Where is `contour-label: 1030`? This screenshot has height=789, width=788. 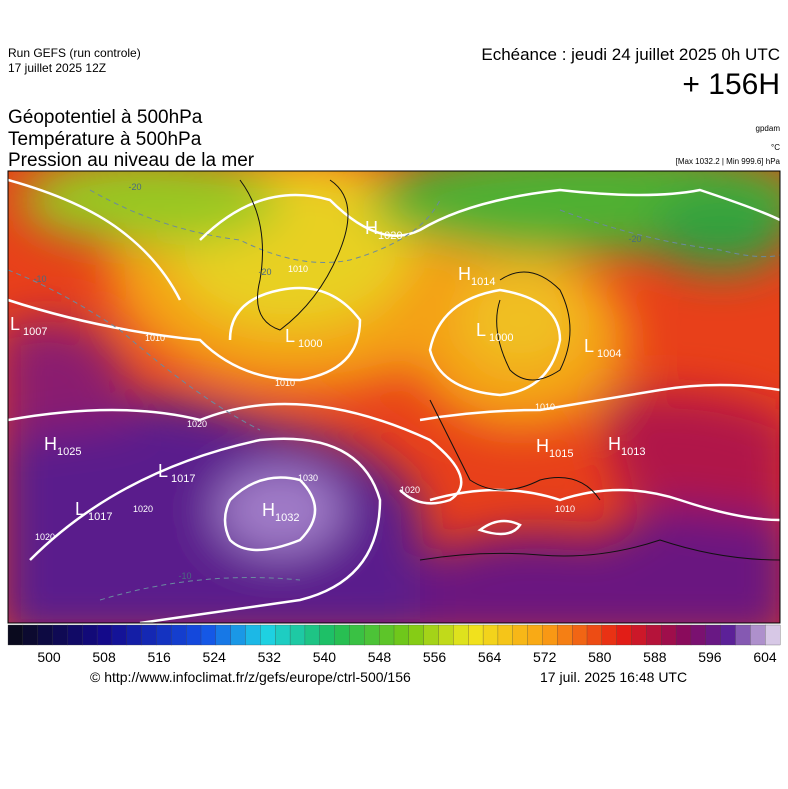
contour-label: 1030 is located at coordinates (308, 478).